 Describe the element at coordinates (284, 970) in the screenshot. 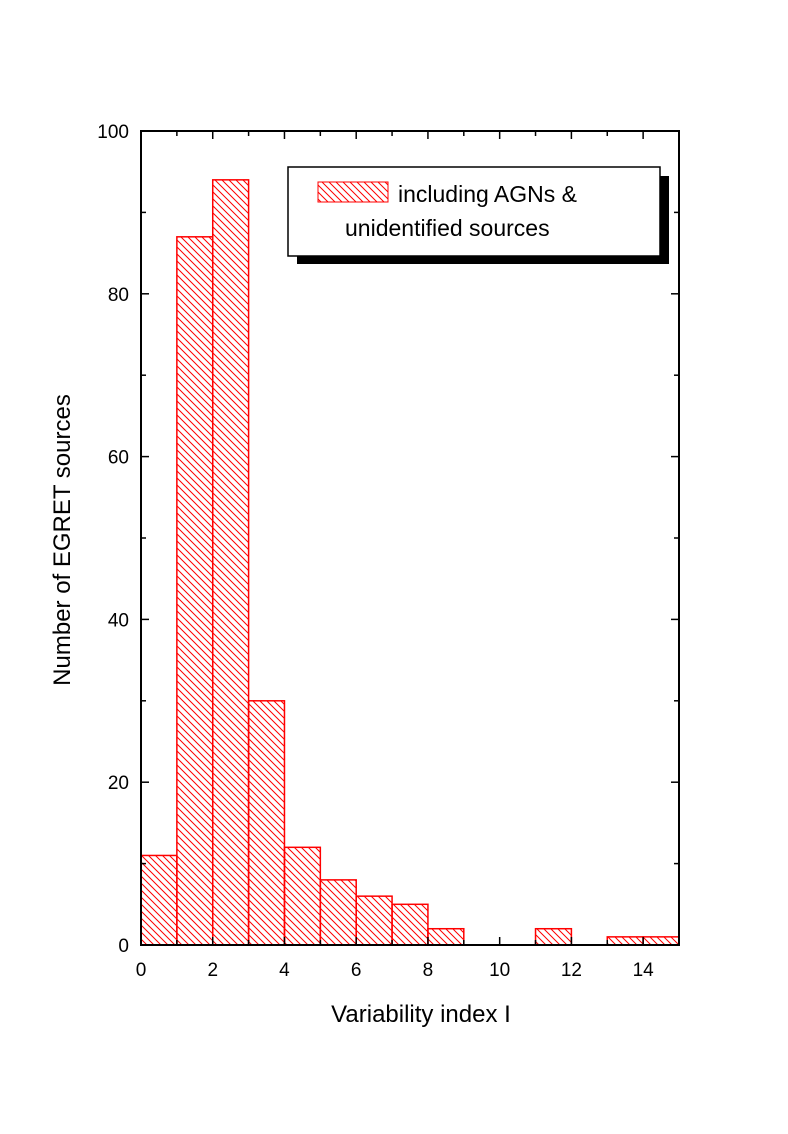

I see `x-tick-label: 4` at that location.